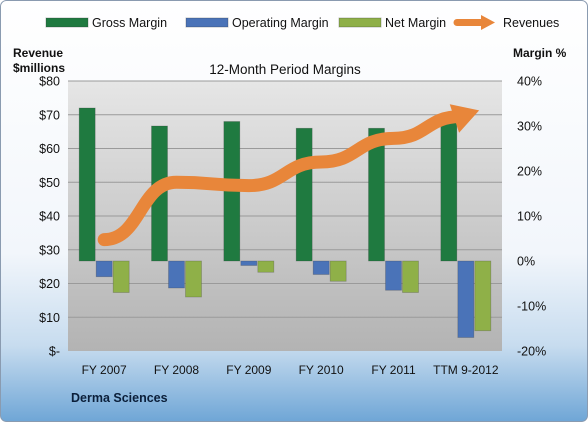  I want to click on left-tick-label: $80, so click(49, 82).